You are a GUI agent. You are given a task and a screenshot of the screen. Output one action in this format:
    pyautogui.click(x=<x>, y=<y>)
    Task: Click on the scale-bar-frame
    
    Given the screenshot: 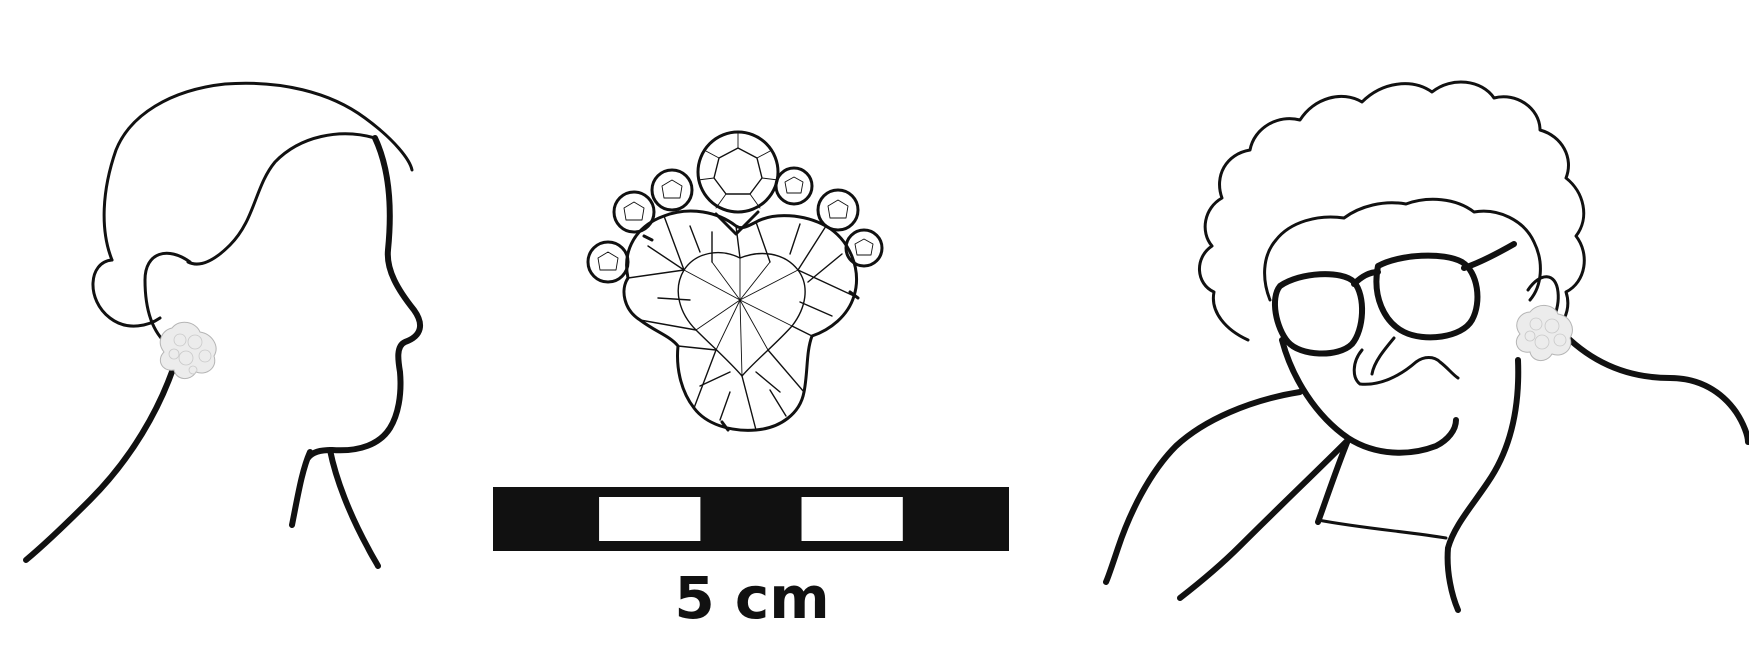 What is the action you would take?
    pyautogui.click(x=751, y=519)
    